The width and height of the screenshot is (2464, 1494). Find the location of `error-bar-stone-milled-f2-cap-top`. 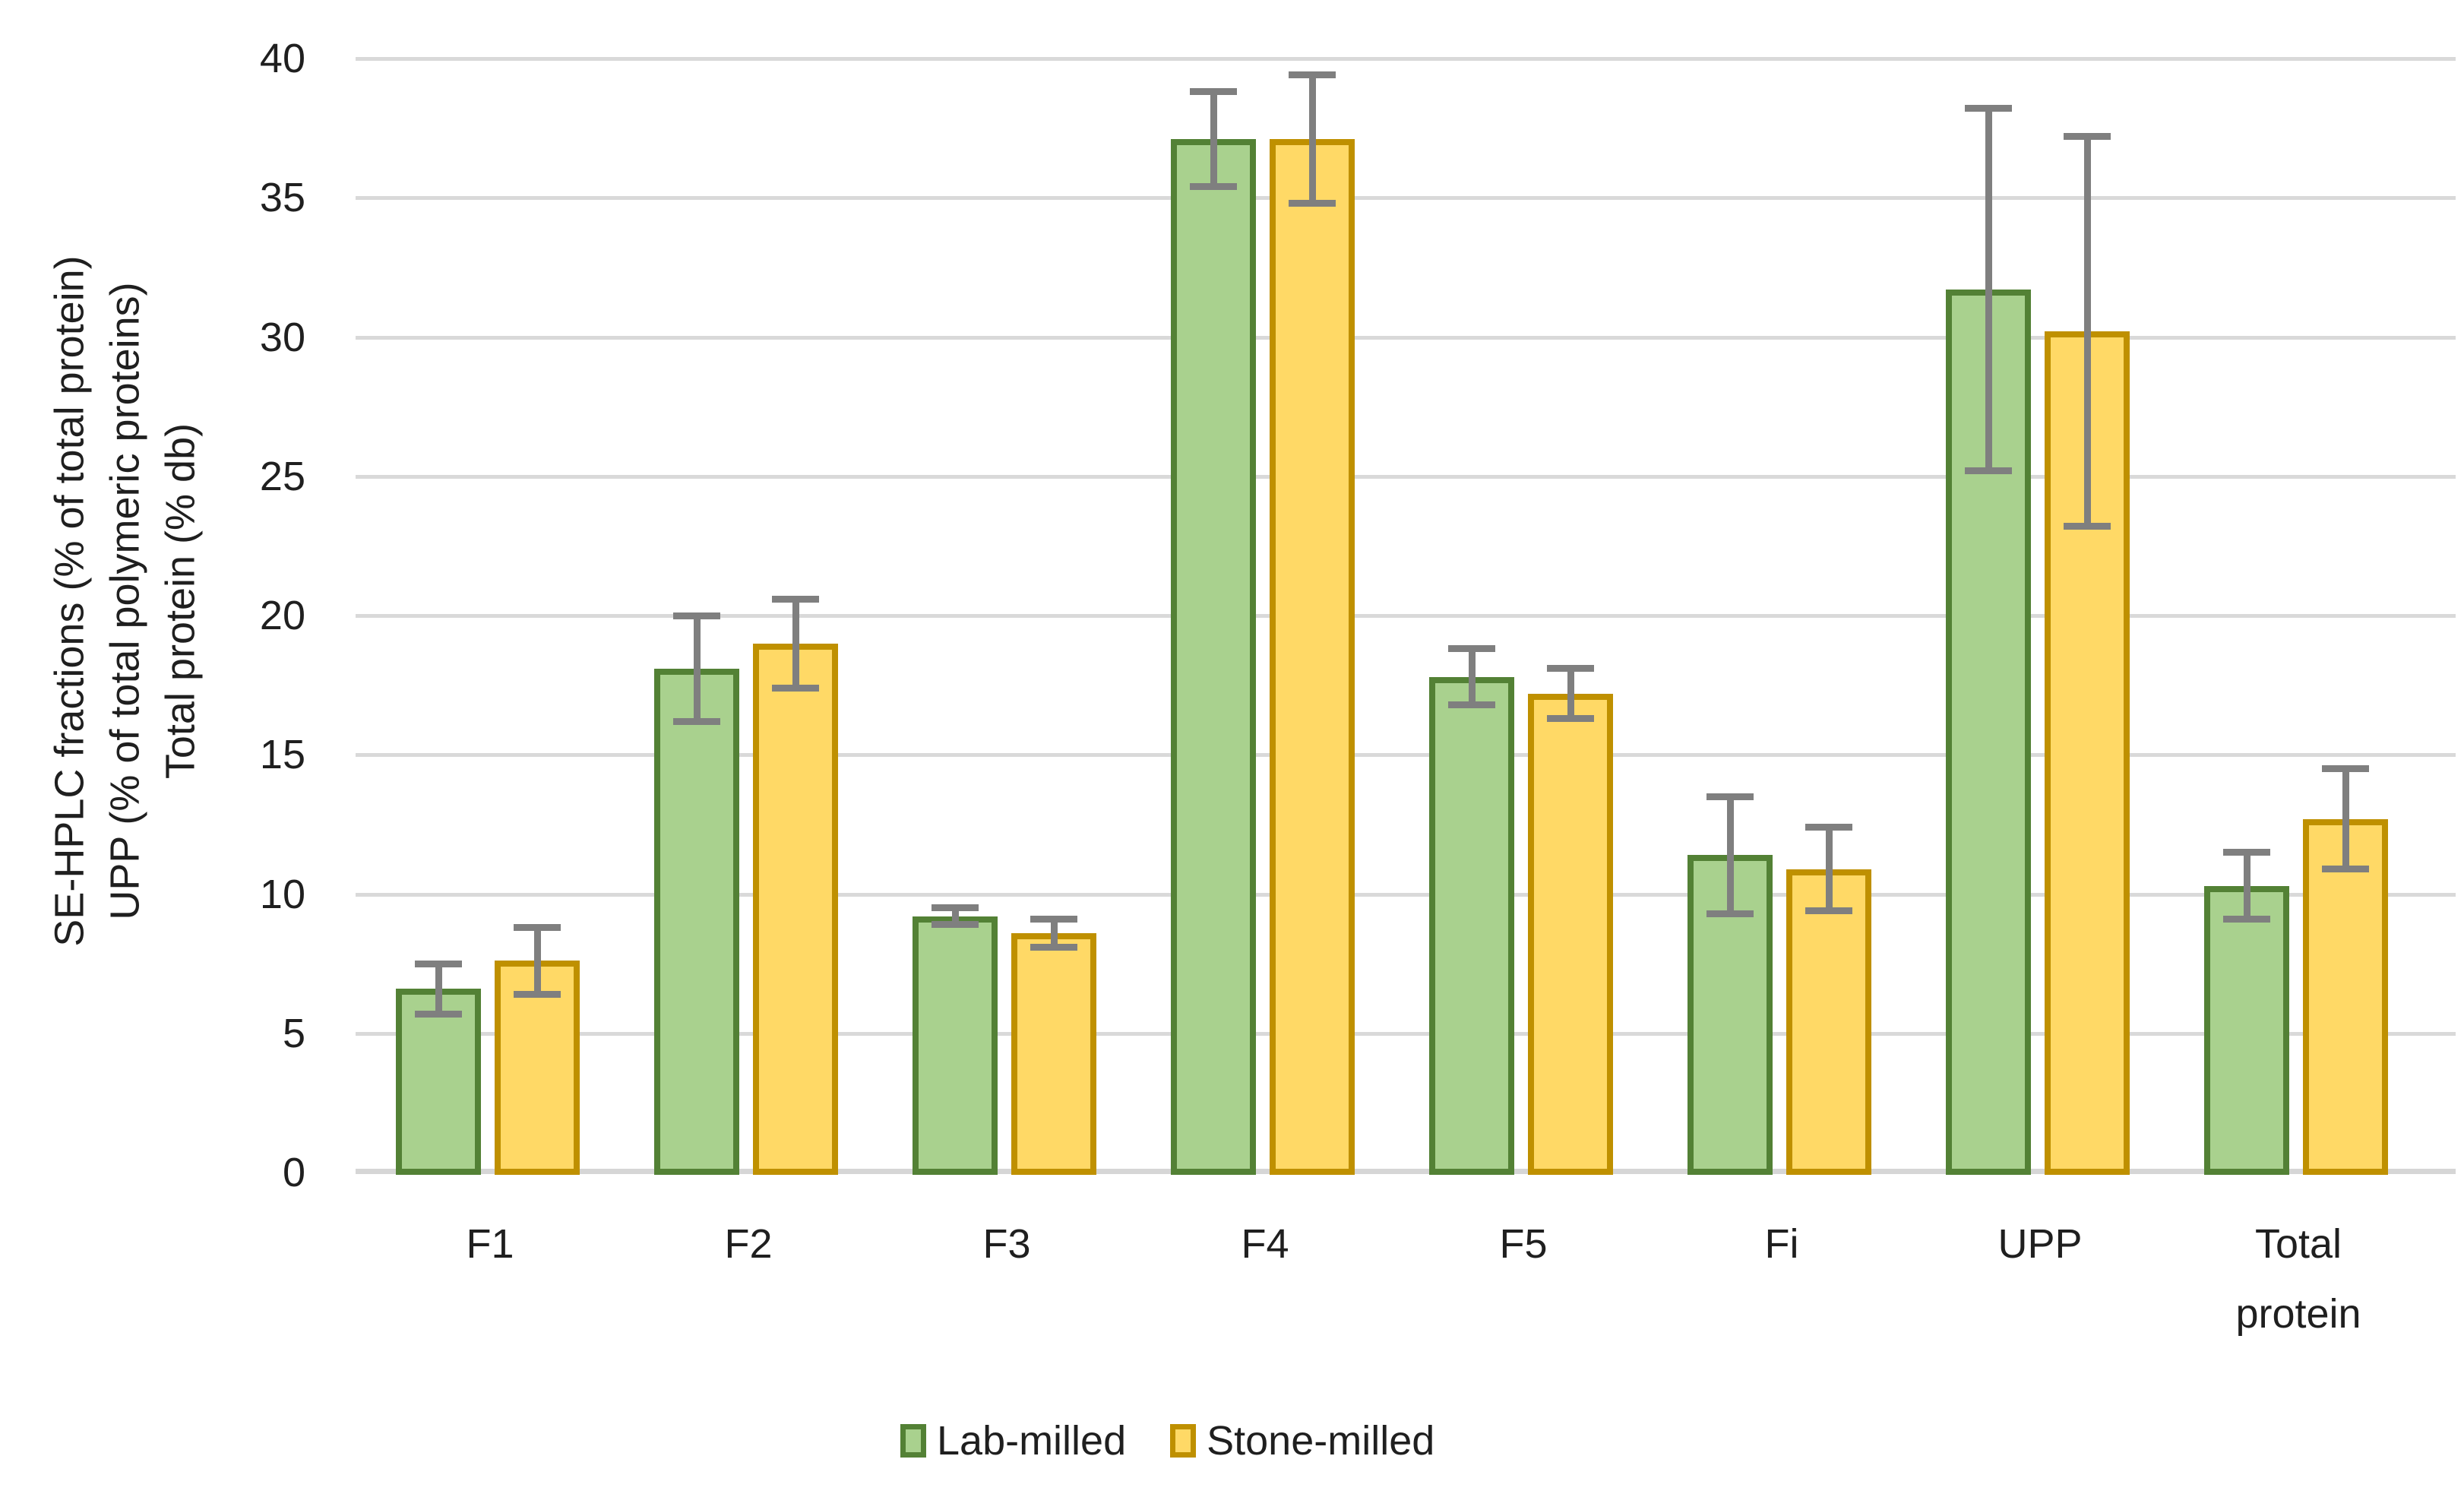

error-bar-stone-milled-f2-cap-top is located at coordinates (795, 599).